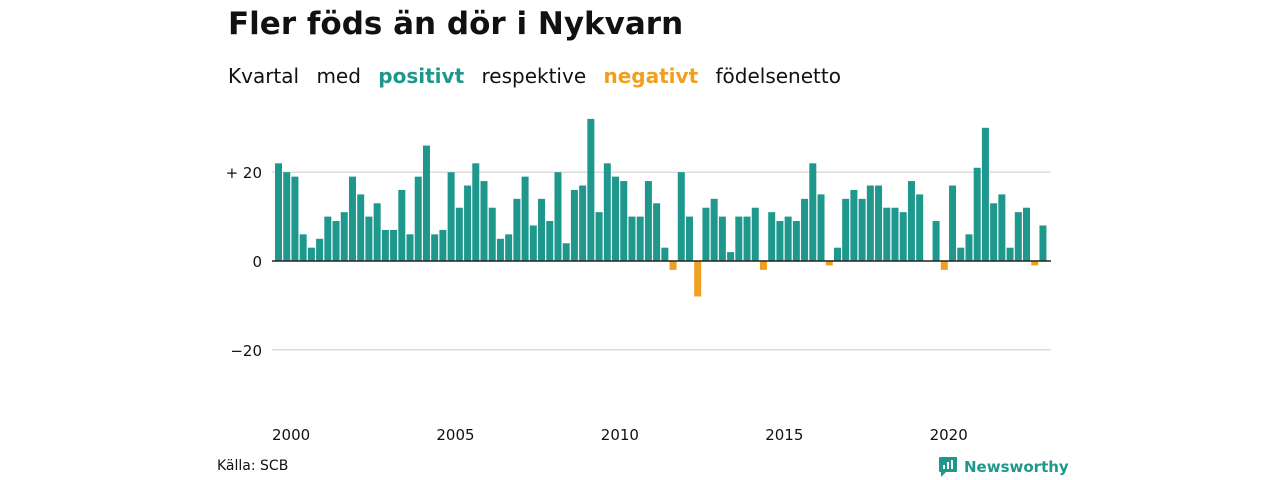 The width and height of the screenshot is (1280, 480). Describe the element at coordinates (246, 351) in the screenshot. I see `y-tick-label: −20` at that location.